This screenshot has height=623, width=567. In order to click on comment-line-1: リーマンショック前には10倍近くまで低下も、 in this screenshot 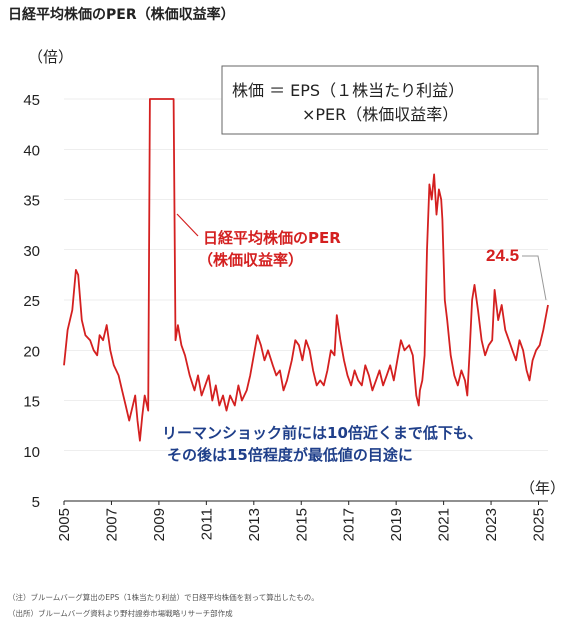, I will do `click(322, 433)`.